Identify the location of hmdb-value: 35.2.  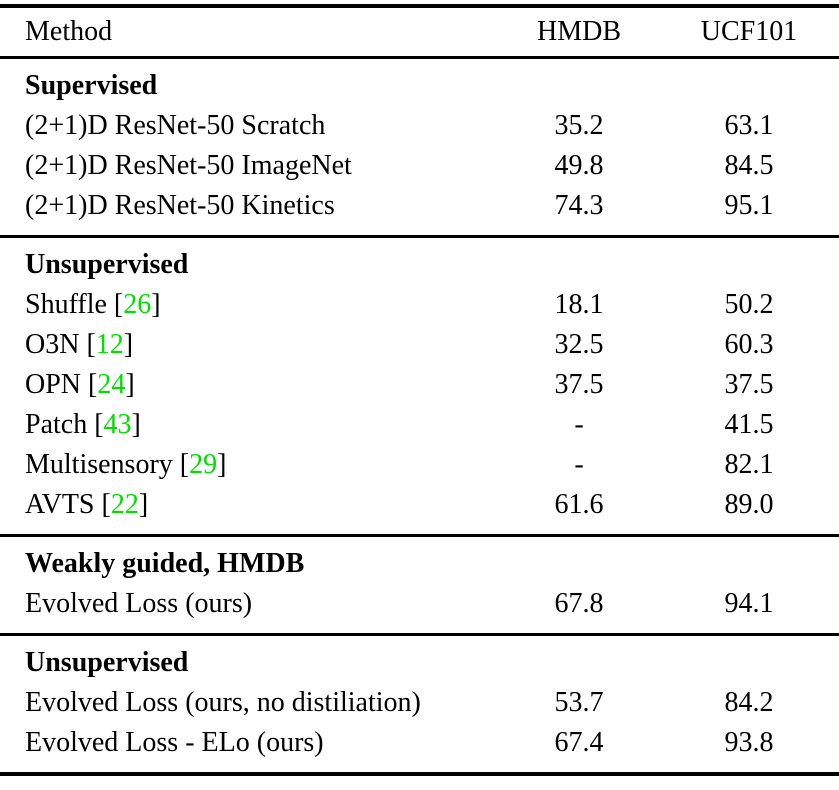
(579, 125).